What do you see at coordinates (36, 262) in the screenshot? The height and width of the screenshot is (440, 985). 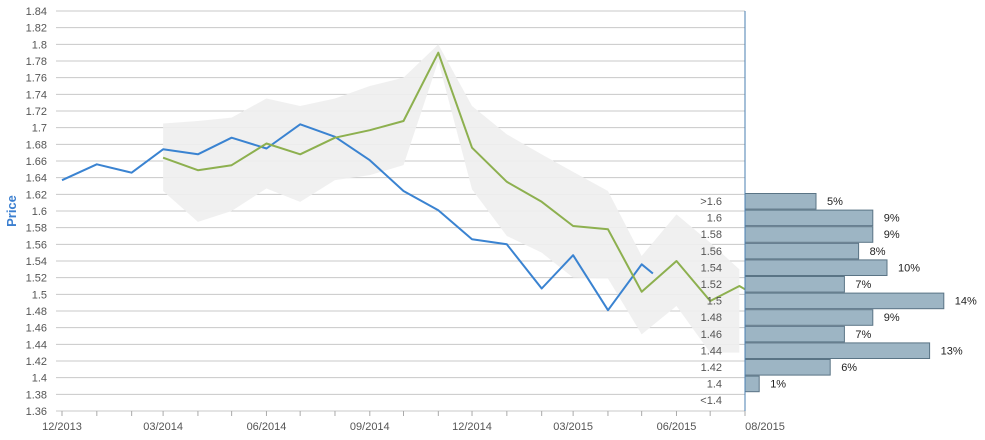 I see `y-tick-label: 1.54` at bounding box center [36, 262].